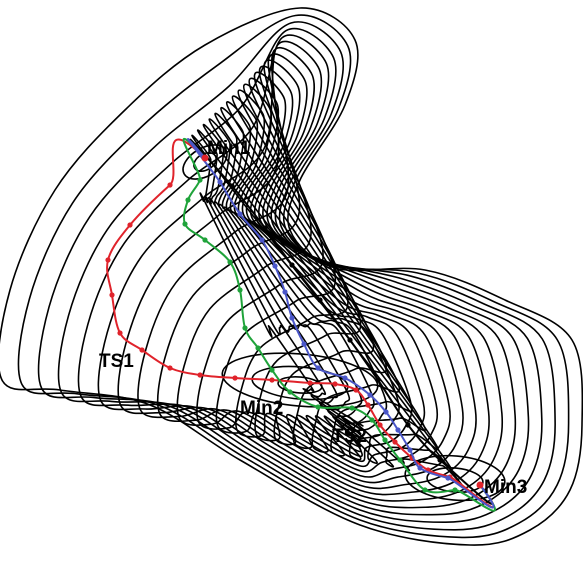 The height and width of the screenshot is (563, 583). I want to click on label-min1: Min1, so click(229, 148).